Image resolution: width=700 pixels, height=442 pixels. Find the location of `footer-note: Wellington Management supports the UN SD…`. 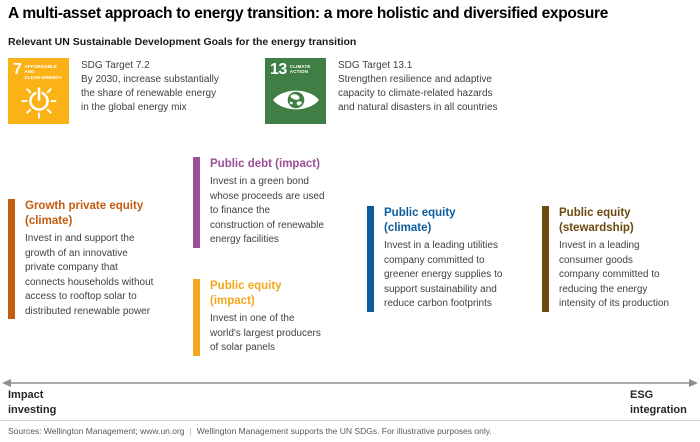

footer-note: Wellington Management supports the UN SD… is located at coordinates (344, 431).